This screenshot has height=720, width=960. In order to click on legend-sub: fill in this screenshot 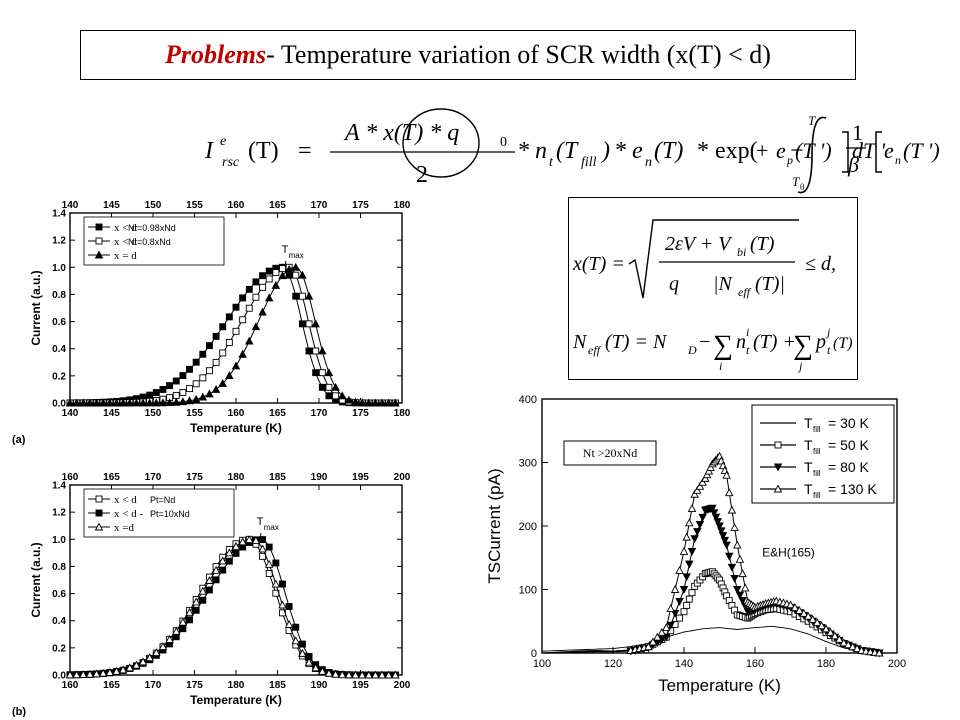, I will do `click(817, 473)`.